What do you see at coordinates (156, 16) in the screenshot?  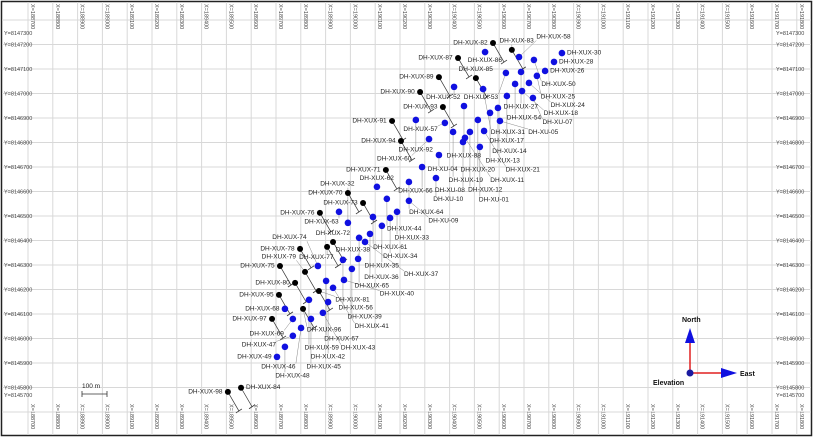 I see `x-tick-label-top: X=189200` at bounding box center [156, 16].